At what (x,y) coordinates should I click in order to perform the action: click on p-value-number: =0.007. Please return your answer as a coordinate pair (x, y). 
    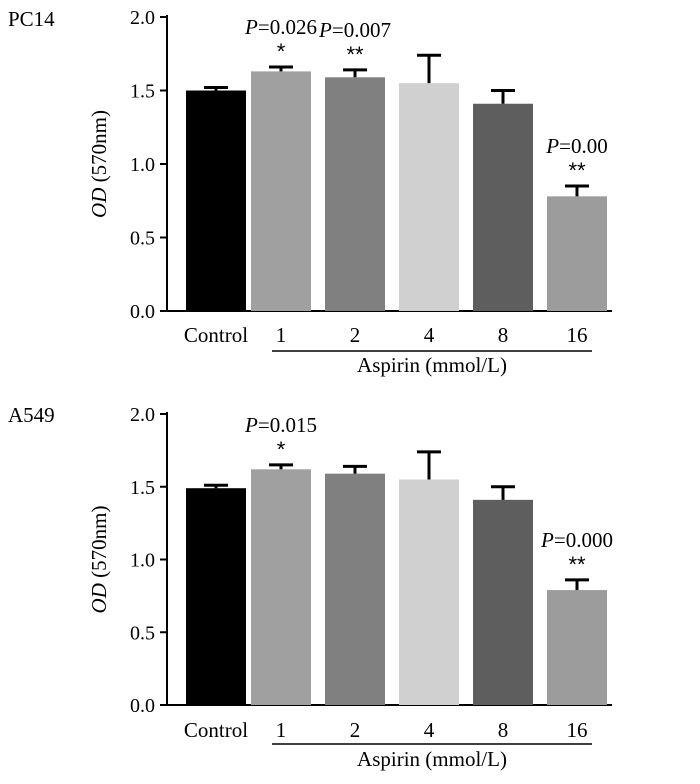
    Looking at the image, I should click on (361, 30).